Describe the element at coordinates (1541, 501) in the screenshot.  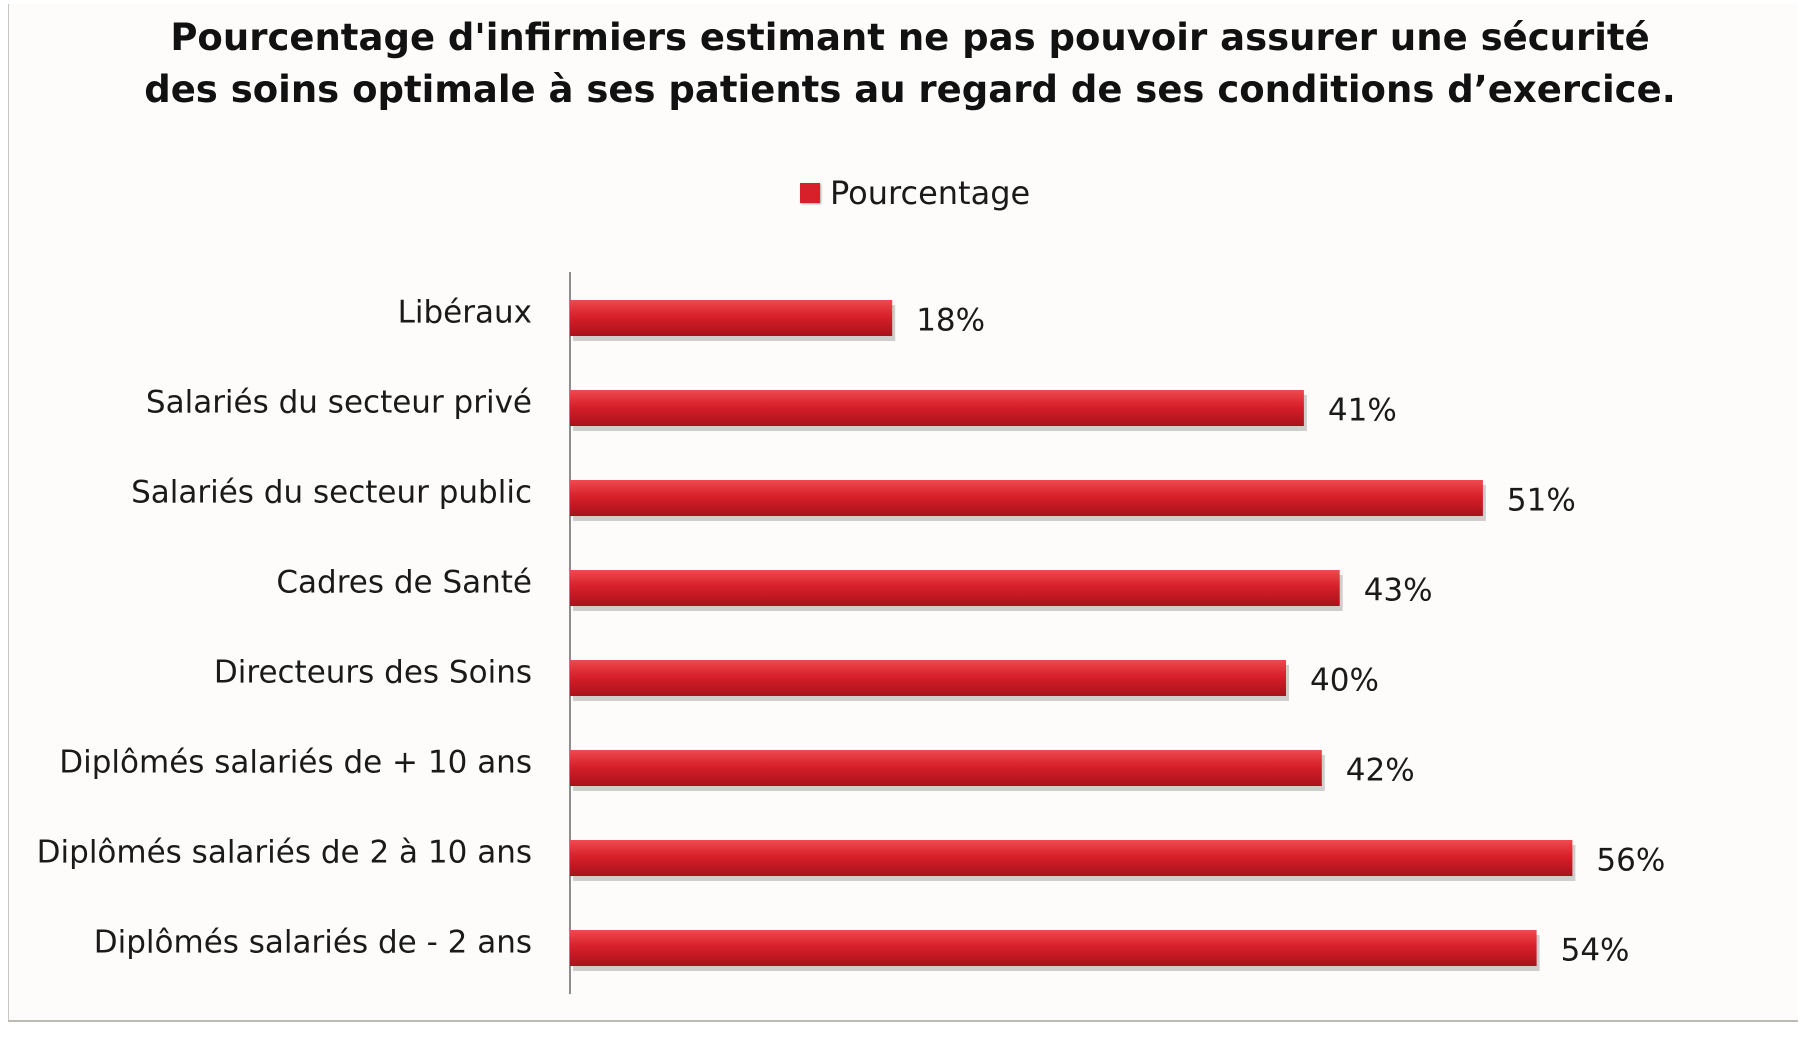
I see `data-label: 51%` at that location.